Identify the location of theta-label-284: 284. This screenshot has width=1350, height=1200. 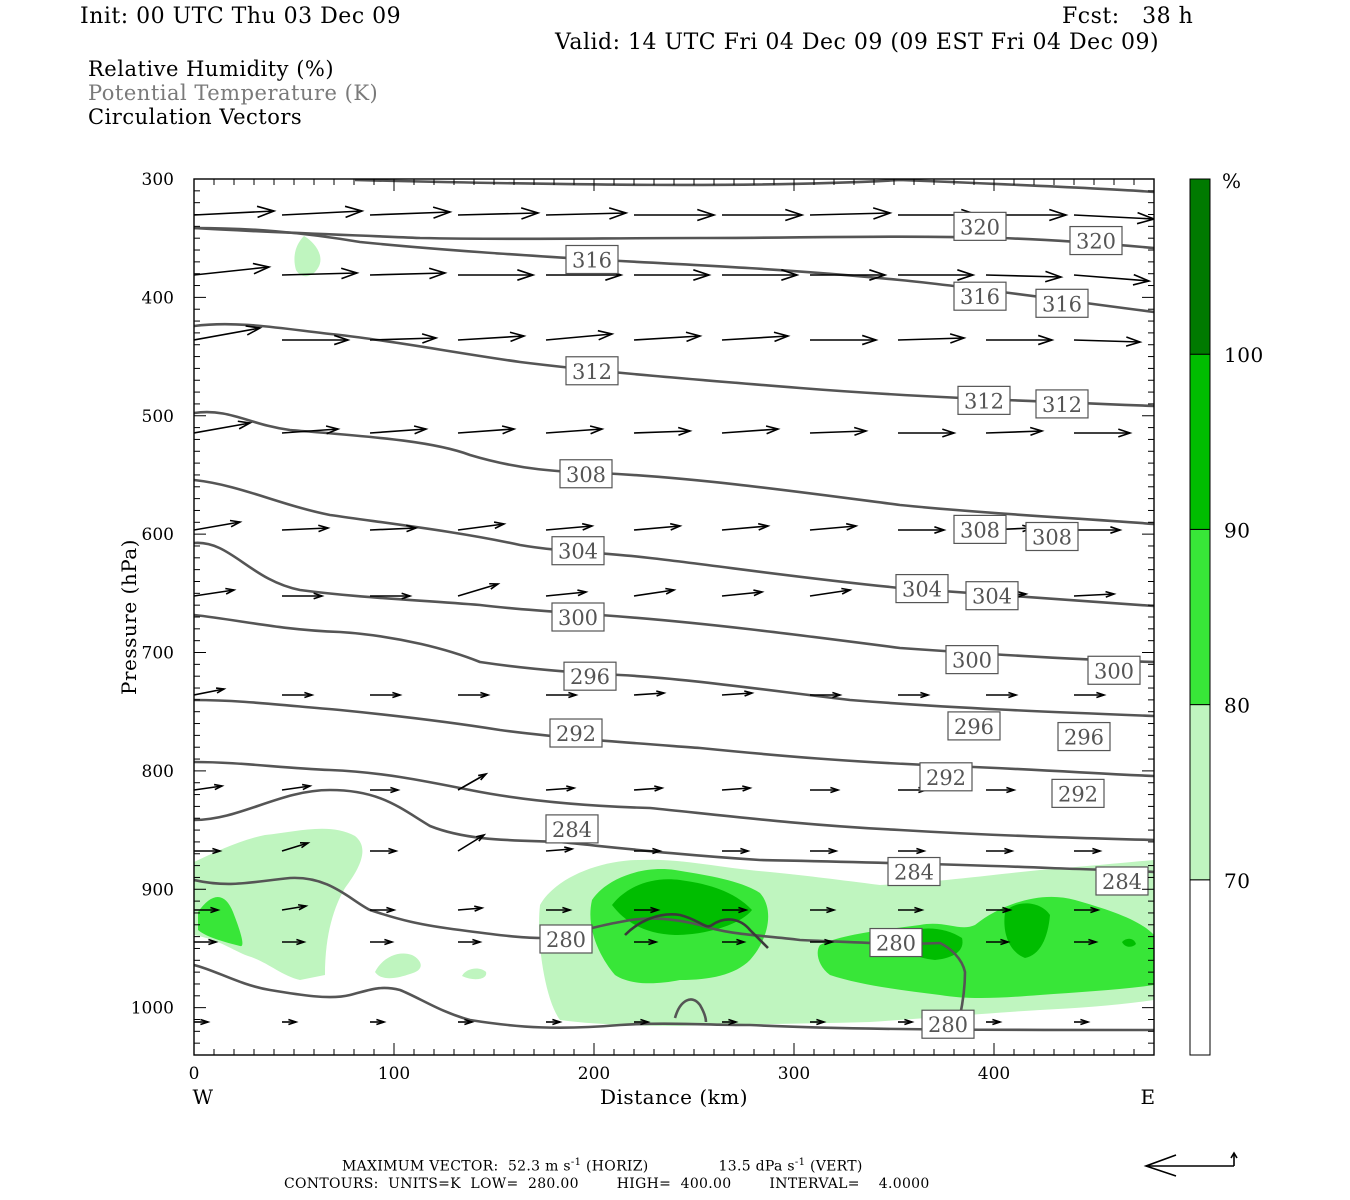
(572, 829).